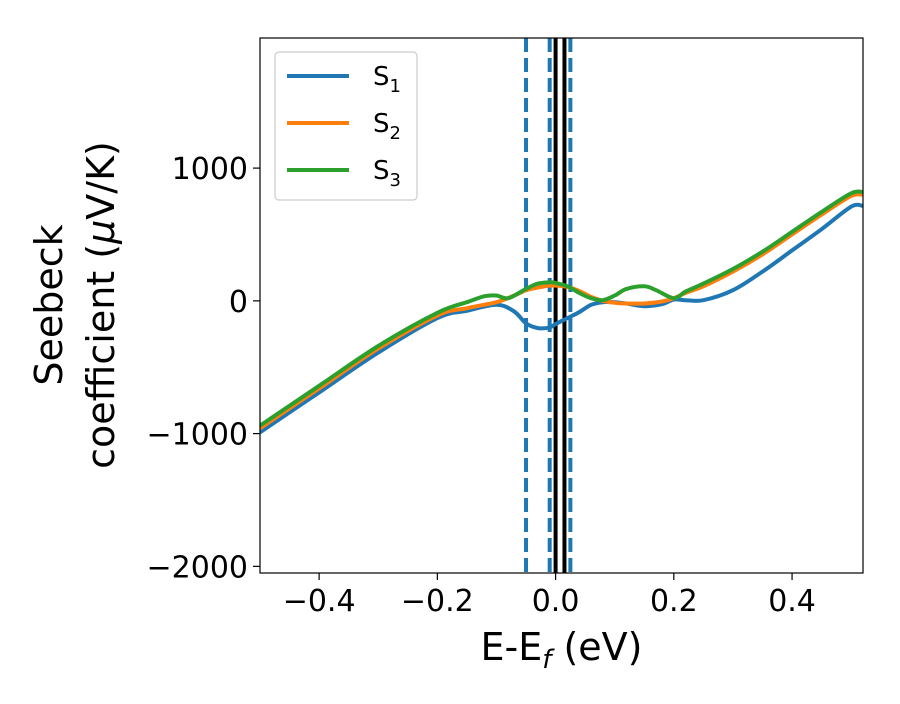 The image size is (900, 704). What do you see at coordinates (792, 601) in the screenshot?
I see `x-tick-label: 0.4` at bounding box center [792, 601].